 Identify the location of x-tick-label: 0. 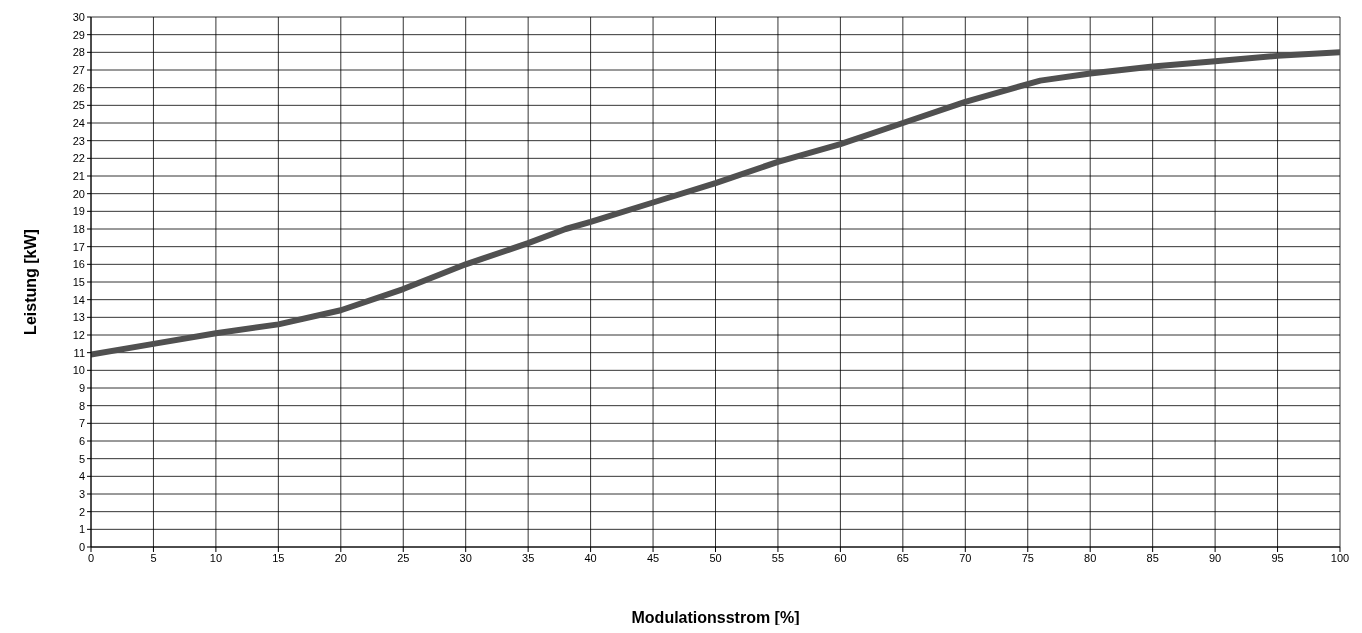
(91, 557).